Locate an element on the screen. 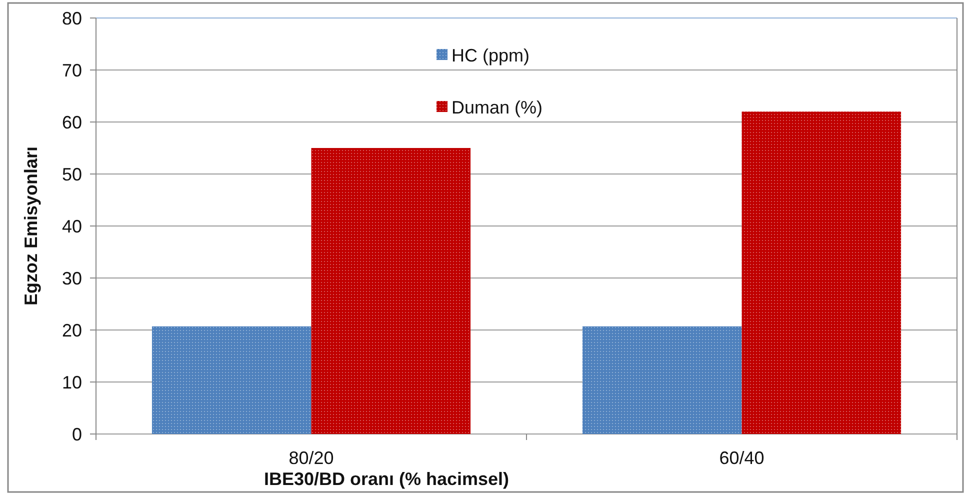 This screenshot has width=965, height=495. x-tick-label: 80/20 is located at coordinates (311, 458).